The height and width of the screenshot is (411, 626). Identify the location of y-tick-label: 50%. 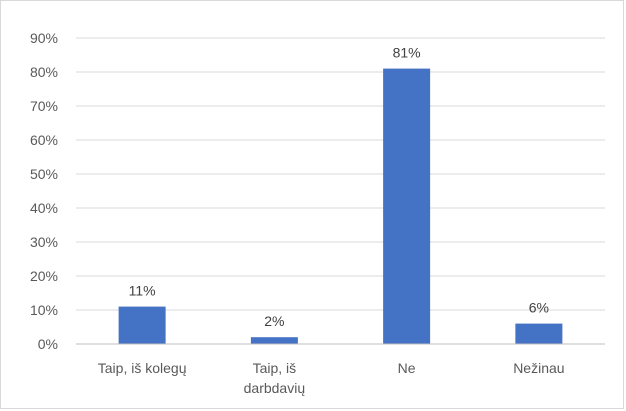
(44, 174).